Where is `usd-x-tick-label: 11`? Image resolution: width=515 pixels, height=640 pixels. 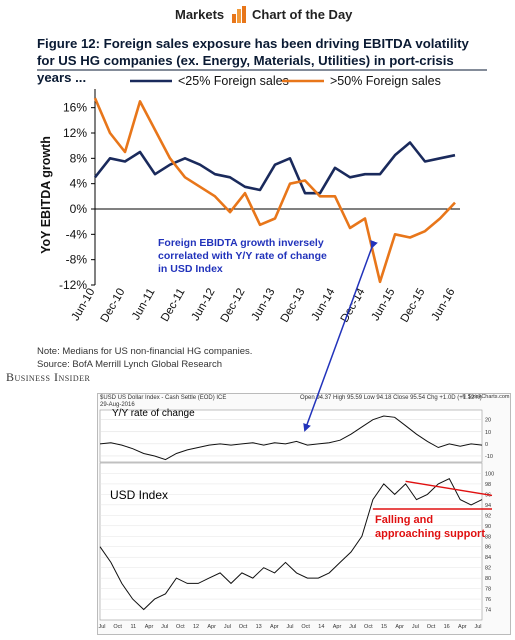
usd-x-tick-label: 11 is located at coordinates (133, 627).